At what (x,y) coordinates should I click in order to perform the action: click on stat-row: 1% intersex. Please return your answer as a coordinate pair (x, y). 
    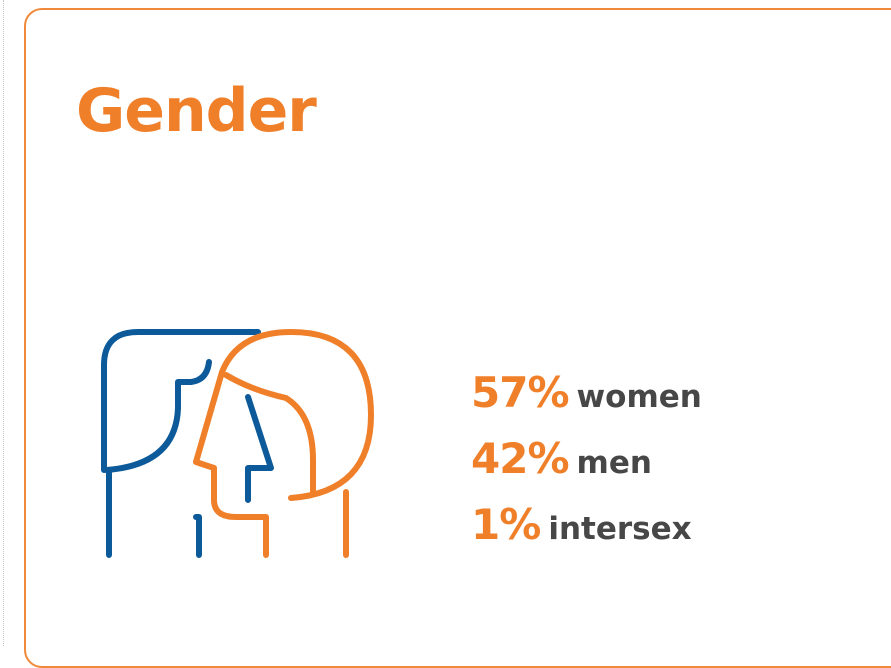
    Looking at the image, I should click on (586, 525).